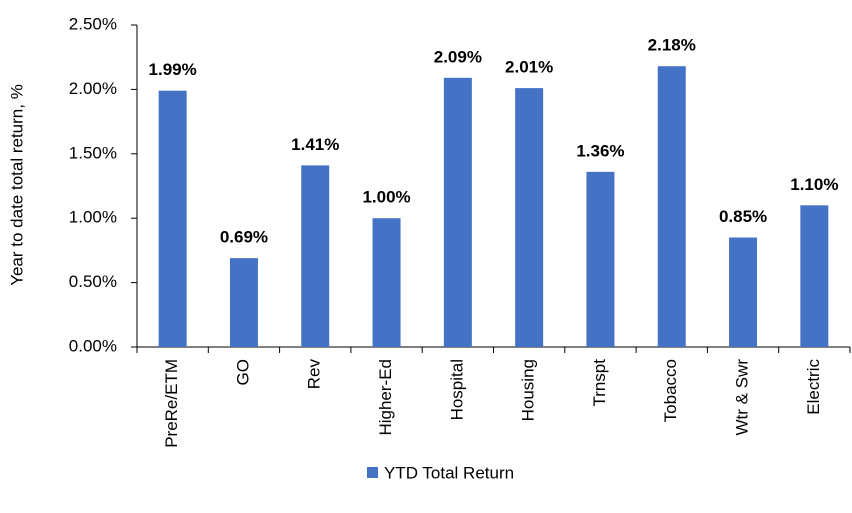  I want to click on value-label: 1.36%, so click(600, 150).